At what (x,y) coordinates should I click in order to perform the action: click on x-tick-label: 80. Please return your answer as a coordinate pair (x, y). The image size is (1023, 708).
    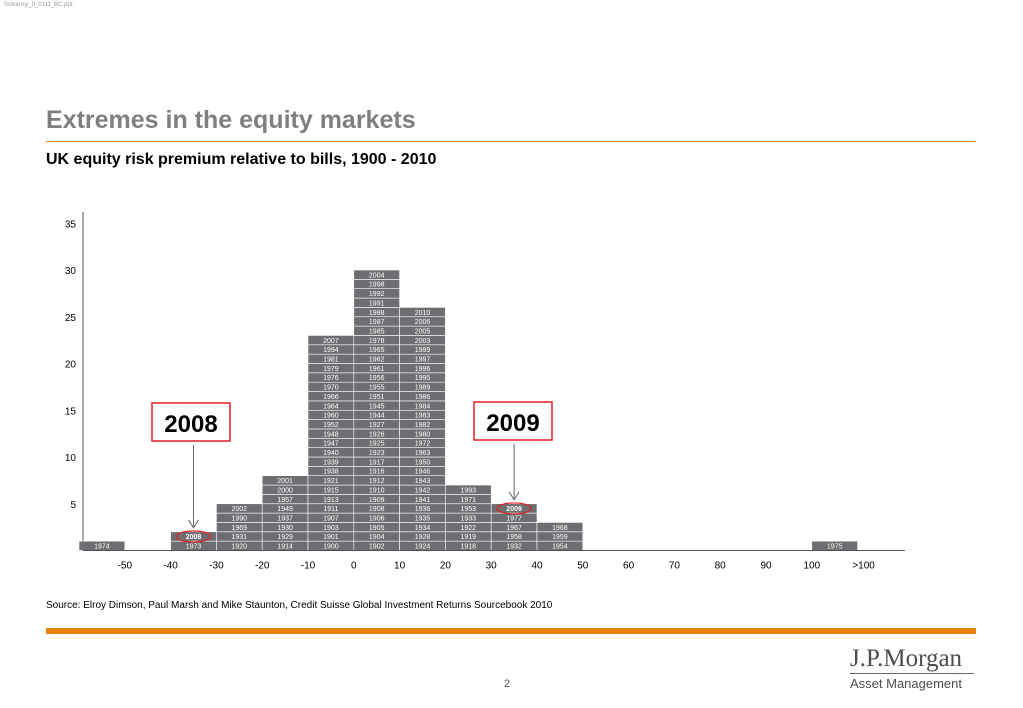
    Looking at the image, I should click on (721, 566).